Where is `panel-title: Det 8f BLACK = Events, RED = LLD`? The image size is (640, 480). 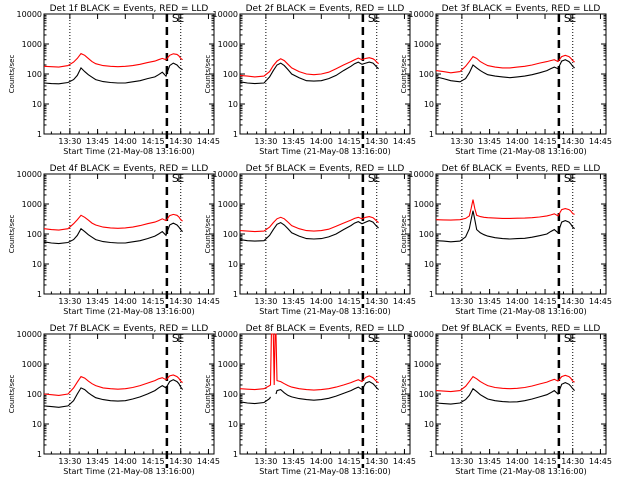
panel-title: Det 8f BLACK = Events, RED = LLD is located at coordinates (325, 329).